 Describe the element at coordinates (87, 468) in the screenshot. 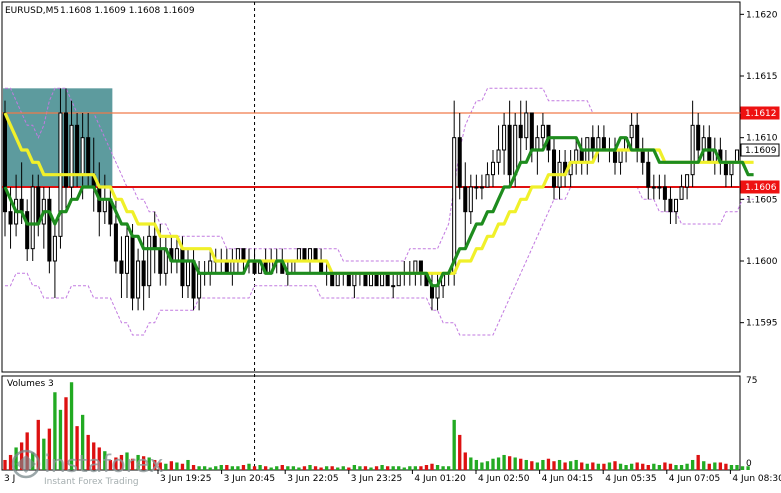

I see `watermark-logo: instaforex Instant Forex Trading` at that location.